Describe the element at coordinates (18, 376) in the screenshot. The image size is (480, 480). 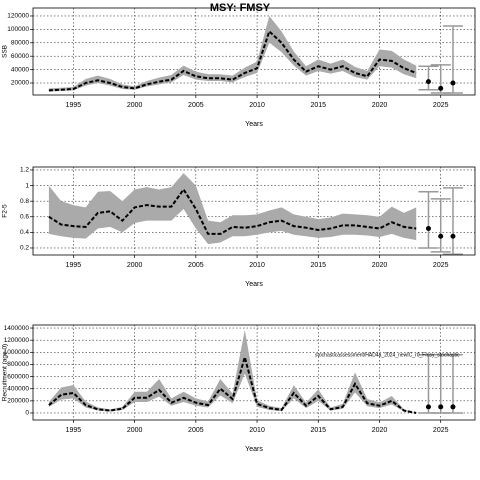
I see `y-tick-label: 600000` at that location.